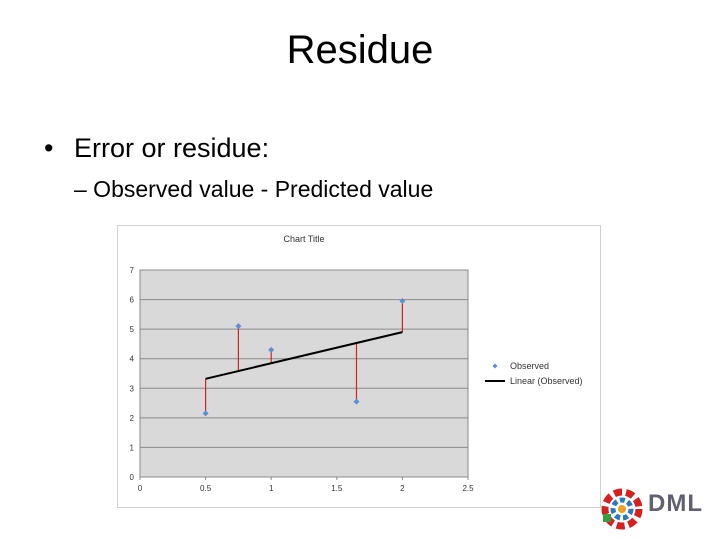 Image resolution: width=720 pixels, height=540 pixels. I want to click on dml-logo: DML, so click(656, 509).